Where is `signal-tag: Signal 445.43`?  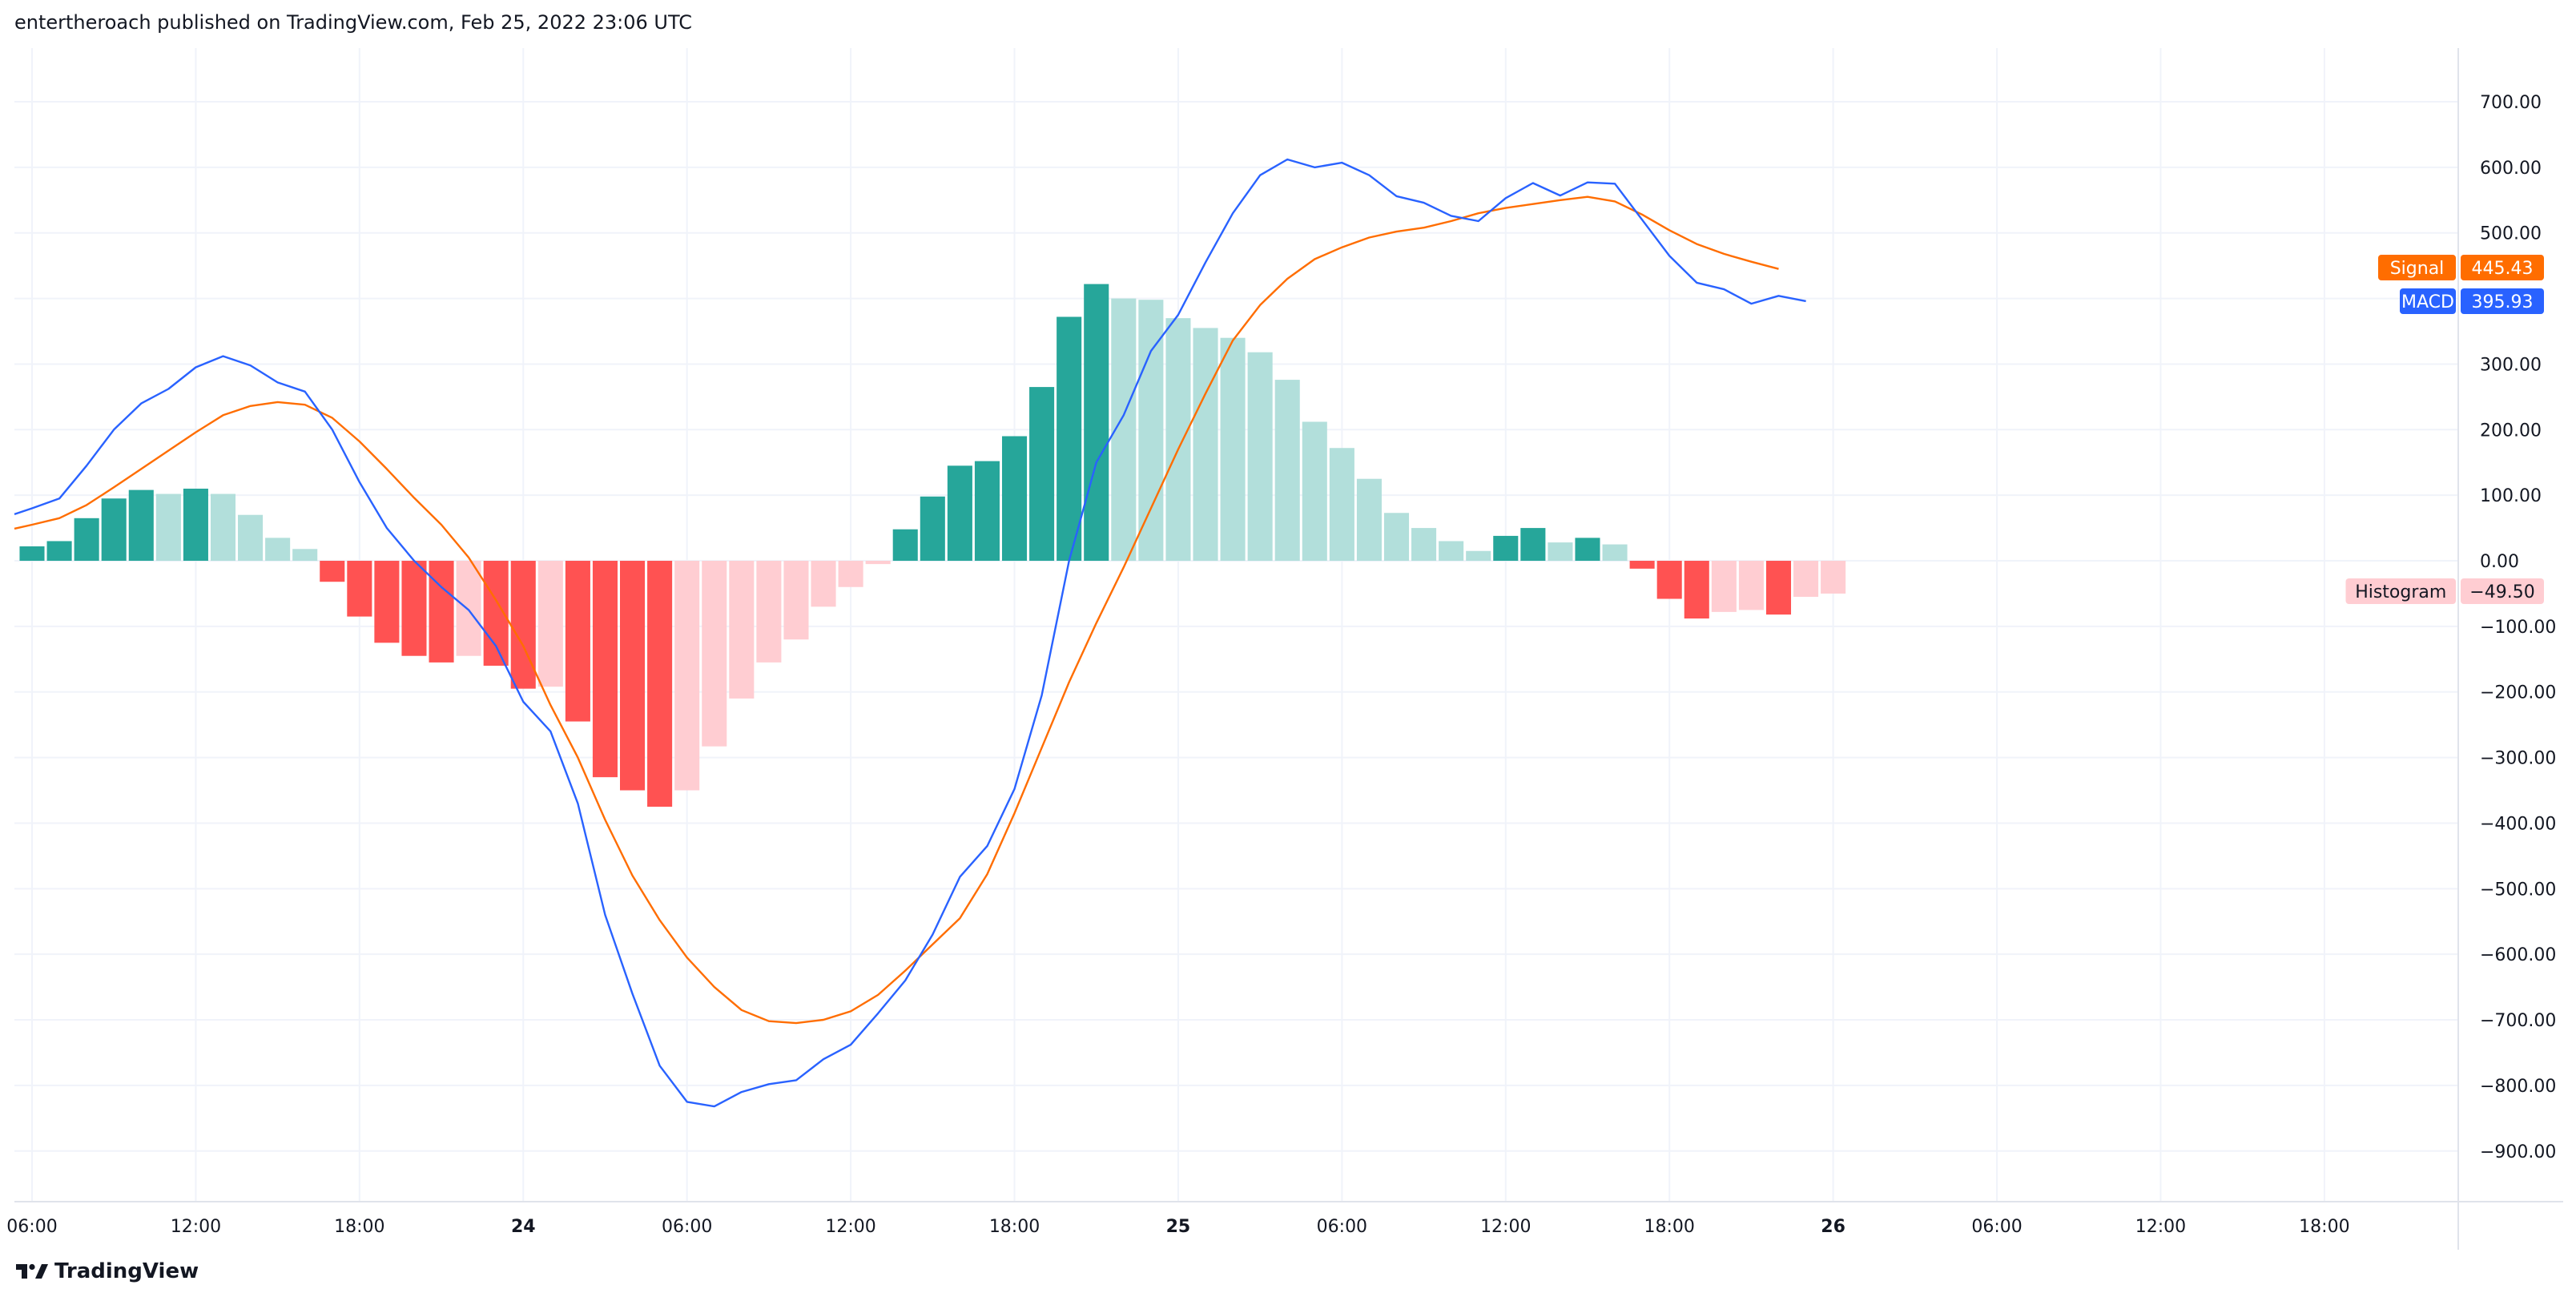 signal-tag: Signal 445.43 is located at coordinates (2461, 268).